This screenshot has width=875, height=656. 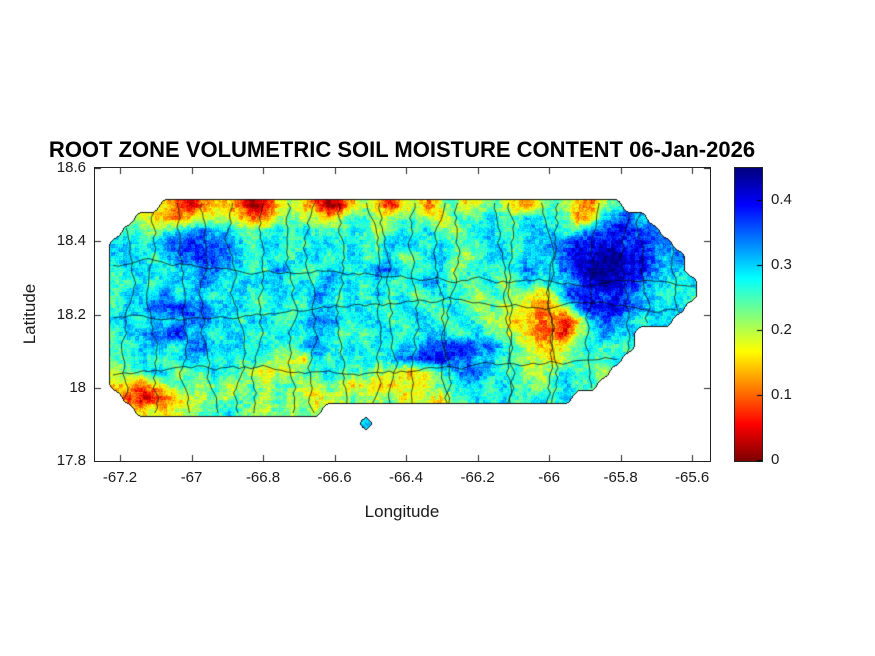 I want to click on x-tick-label: -67.2, so click(x=120, y=477).